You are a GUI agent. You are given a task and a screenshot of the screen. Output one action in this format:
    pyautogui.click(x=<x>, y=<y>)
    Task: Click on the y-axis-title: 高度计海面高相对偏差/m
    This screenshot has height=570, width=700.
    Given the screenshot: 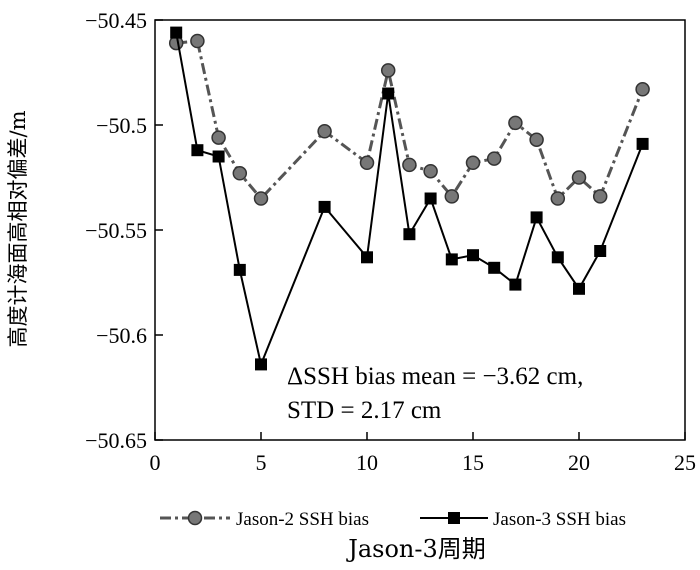 What is the action you would take?
    pyautogui.click(x=18, y=228)
    